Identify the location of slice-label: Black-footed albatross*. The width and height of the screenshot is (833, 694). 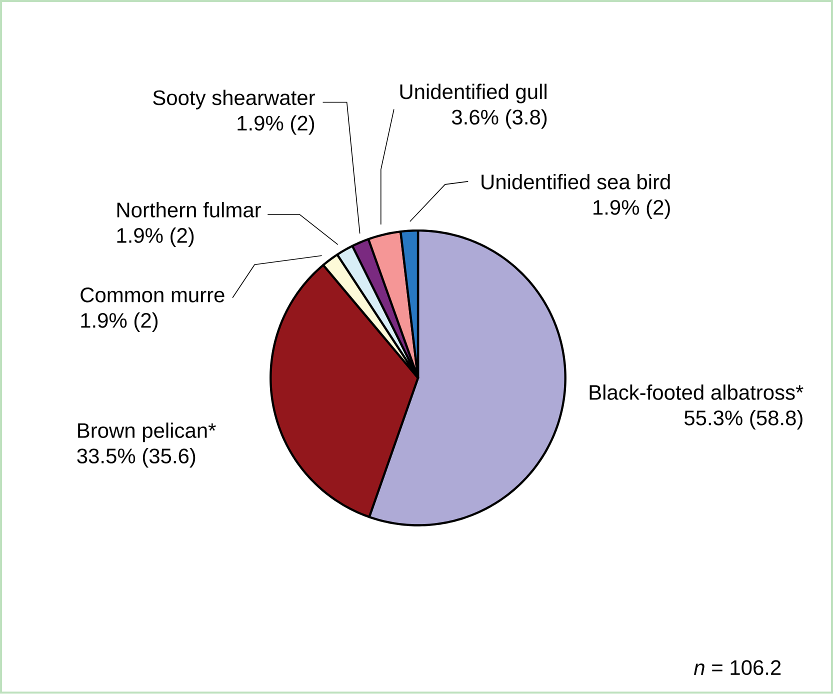
(697, 392).